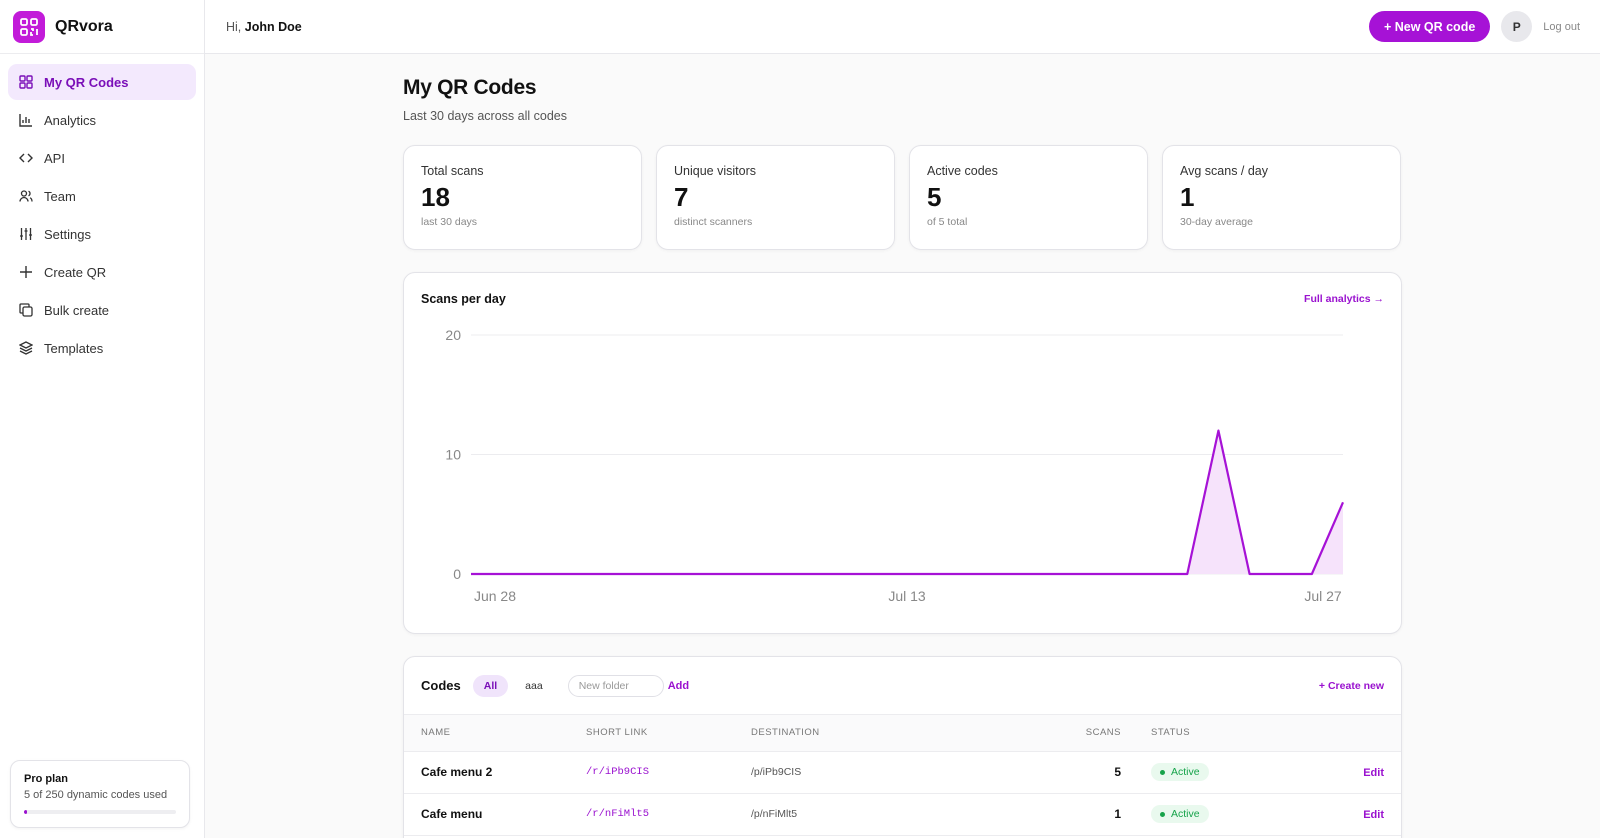 This screenshot has width=1600, height=838. What do you see at coordinates (1323, 596) in the screenshot?
I see `x-tick-label: Jul 27` at bounding box center [1323, 596].